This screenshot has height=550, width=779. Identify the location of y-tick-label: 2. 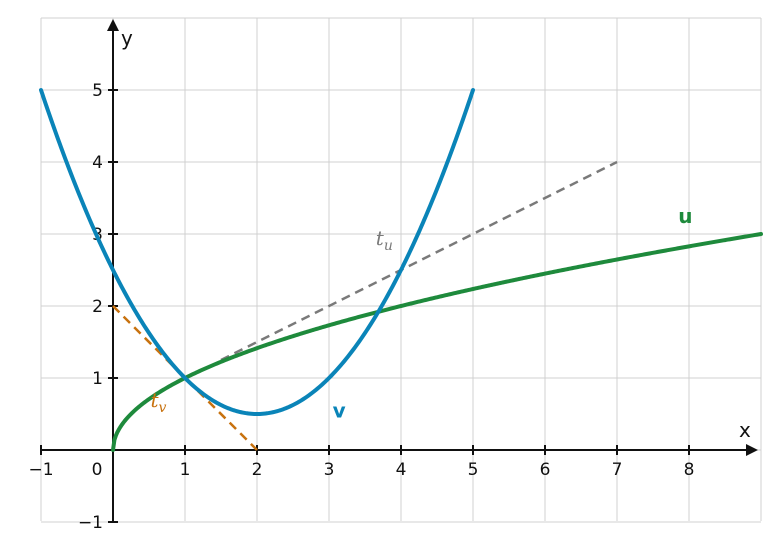
(97, 307).